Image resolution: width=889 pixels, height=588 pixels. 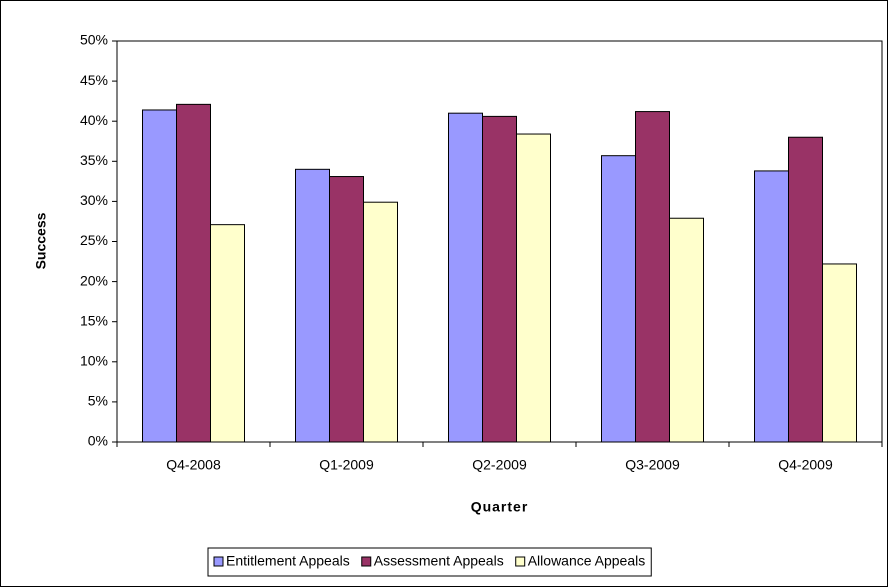 What do you see at coordinates (94, 280) in the screenshot?
I see `y-tick-label: 20%` at bounding box center [94, 280].